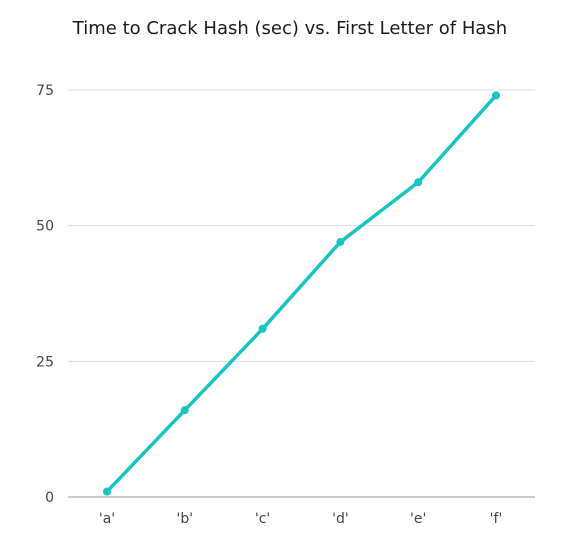  I want to click on x-tick-label: 'a', so click(107, 519).